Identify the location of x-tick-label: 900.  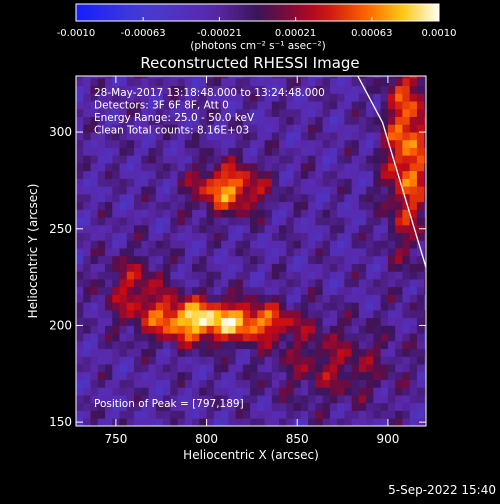
(387, 439).